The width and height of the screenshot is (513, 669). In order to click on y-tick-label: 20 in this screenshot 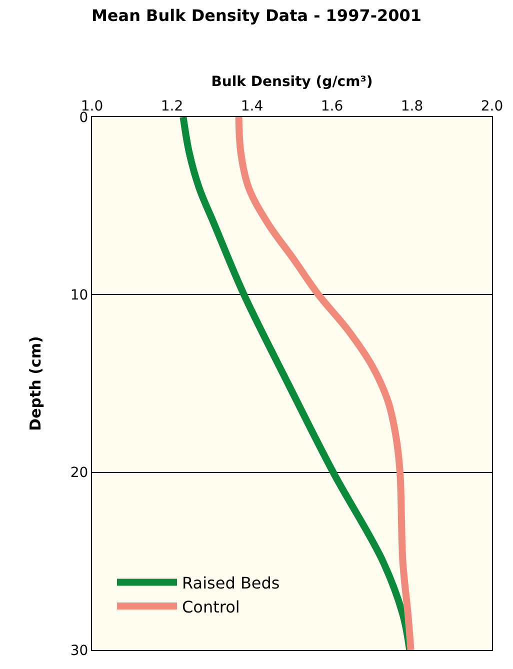, I will do `click(79, 473)`.